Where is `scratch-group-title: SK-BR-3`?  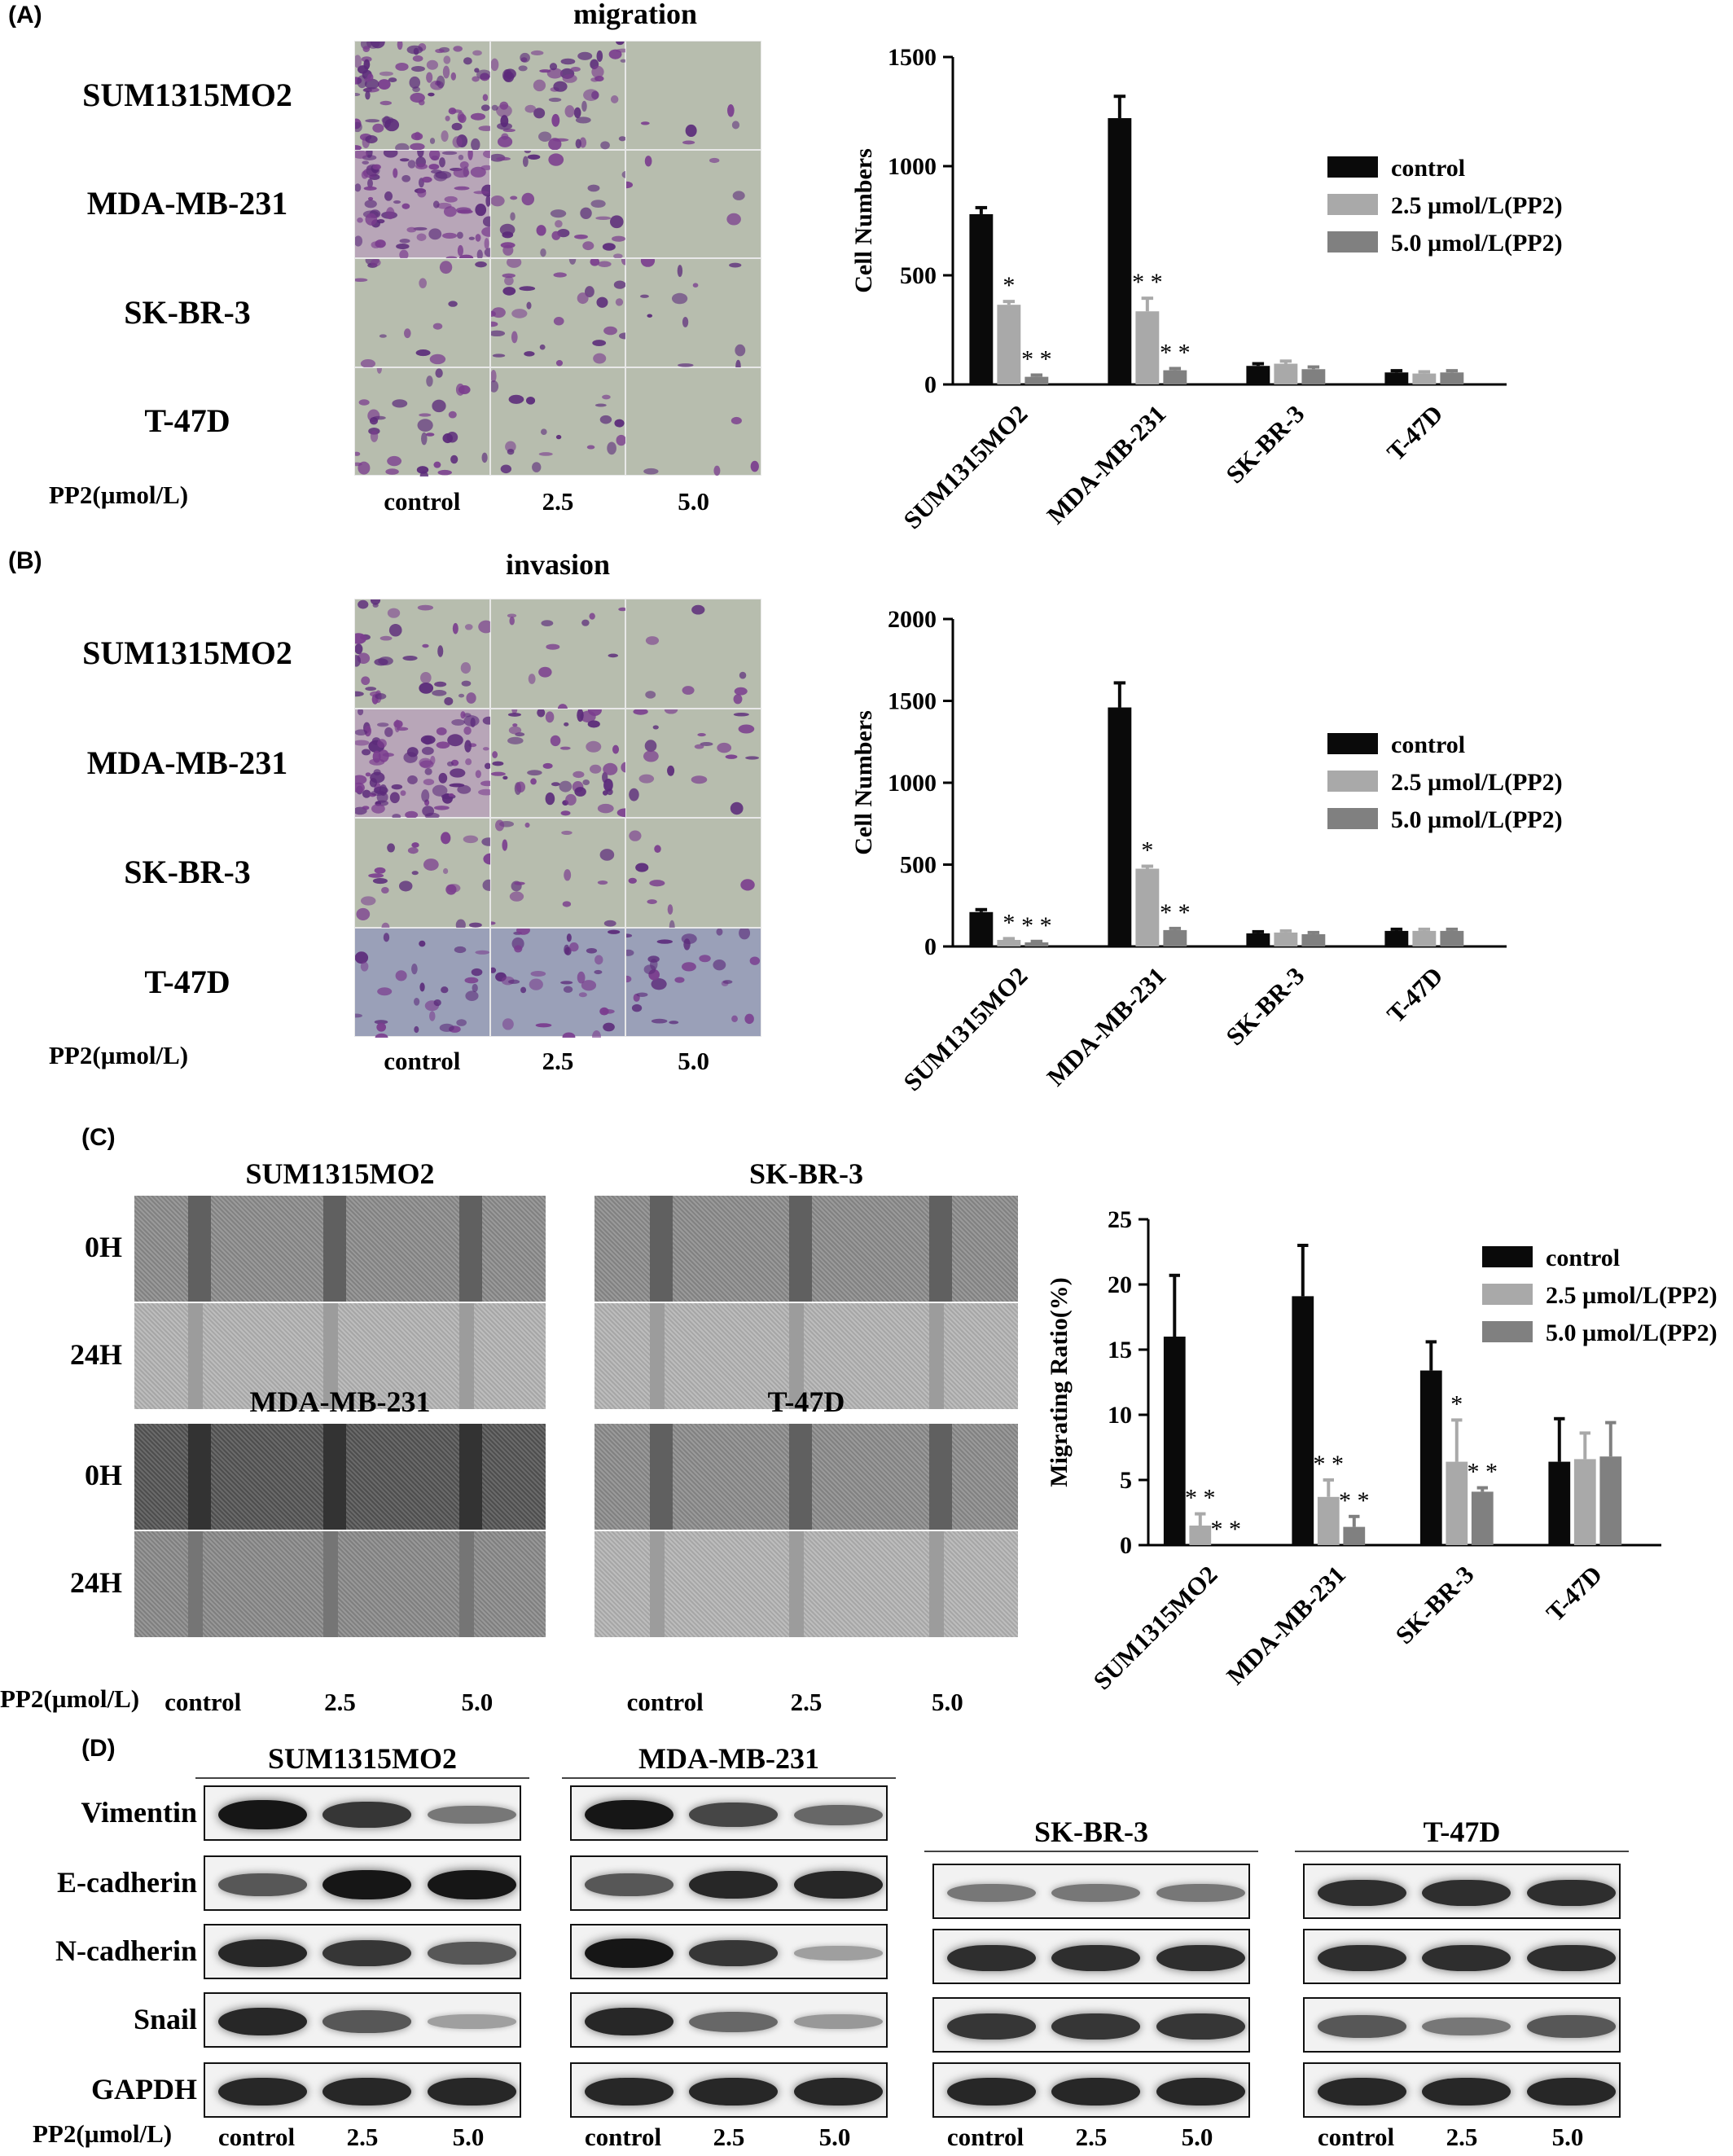 scratch-group-title: SK-BR-3 is located at coordinates (805, 1173).